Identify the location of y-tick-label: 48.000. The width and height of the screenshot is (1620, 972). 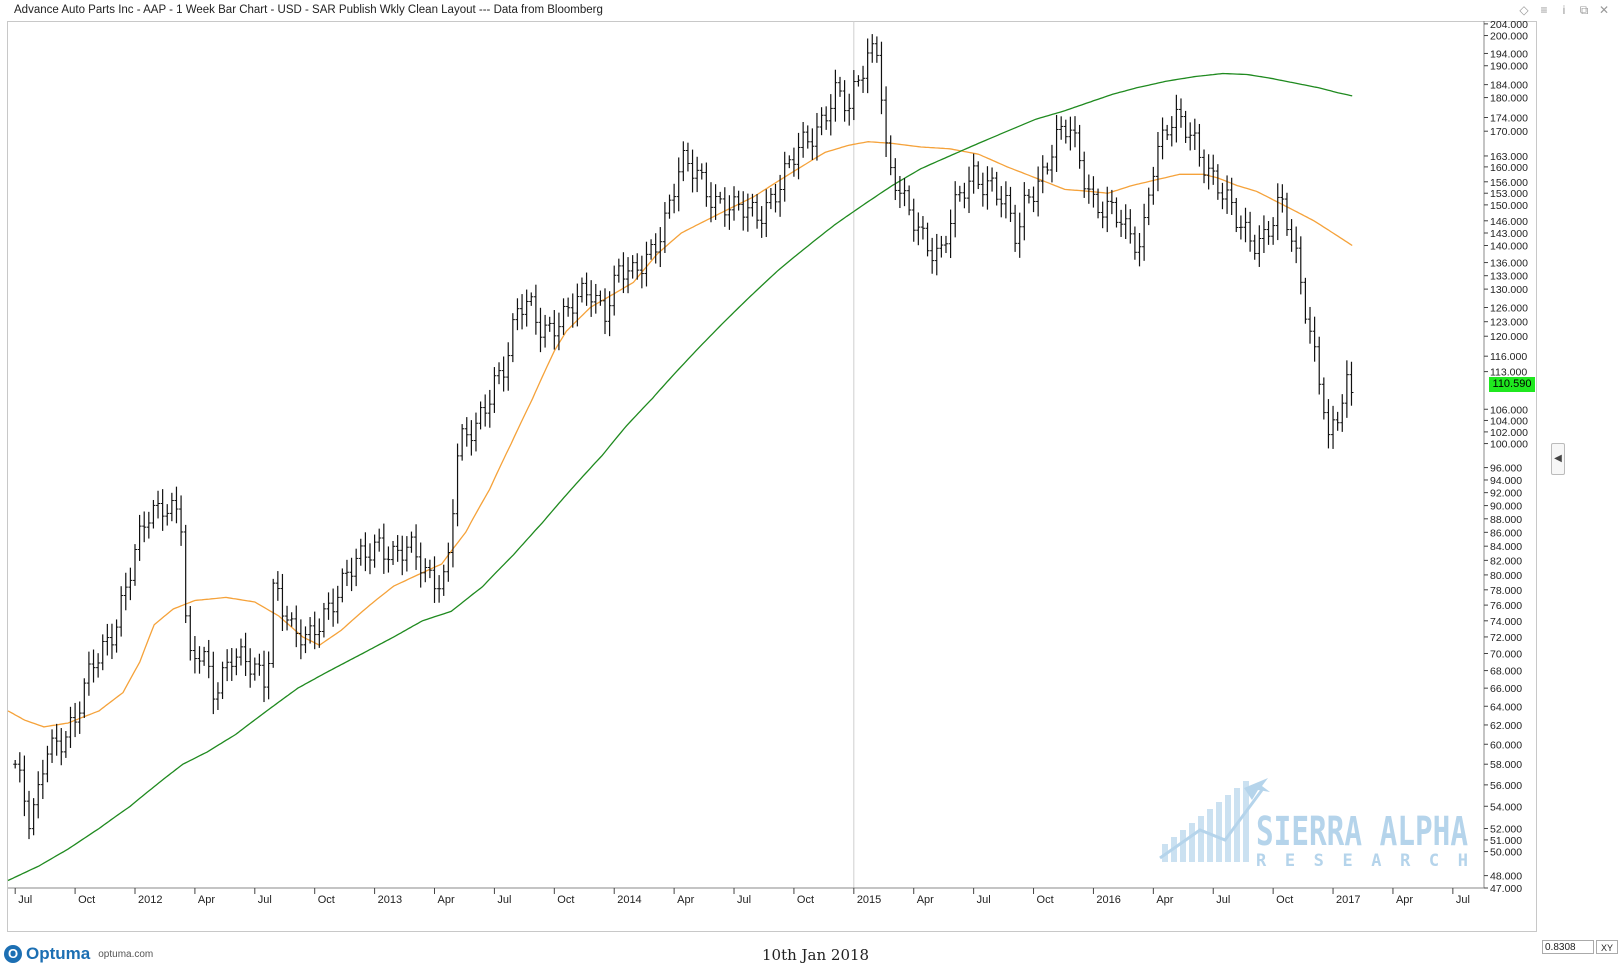
(1506, 877).